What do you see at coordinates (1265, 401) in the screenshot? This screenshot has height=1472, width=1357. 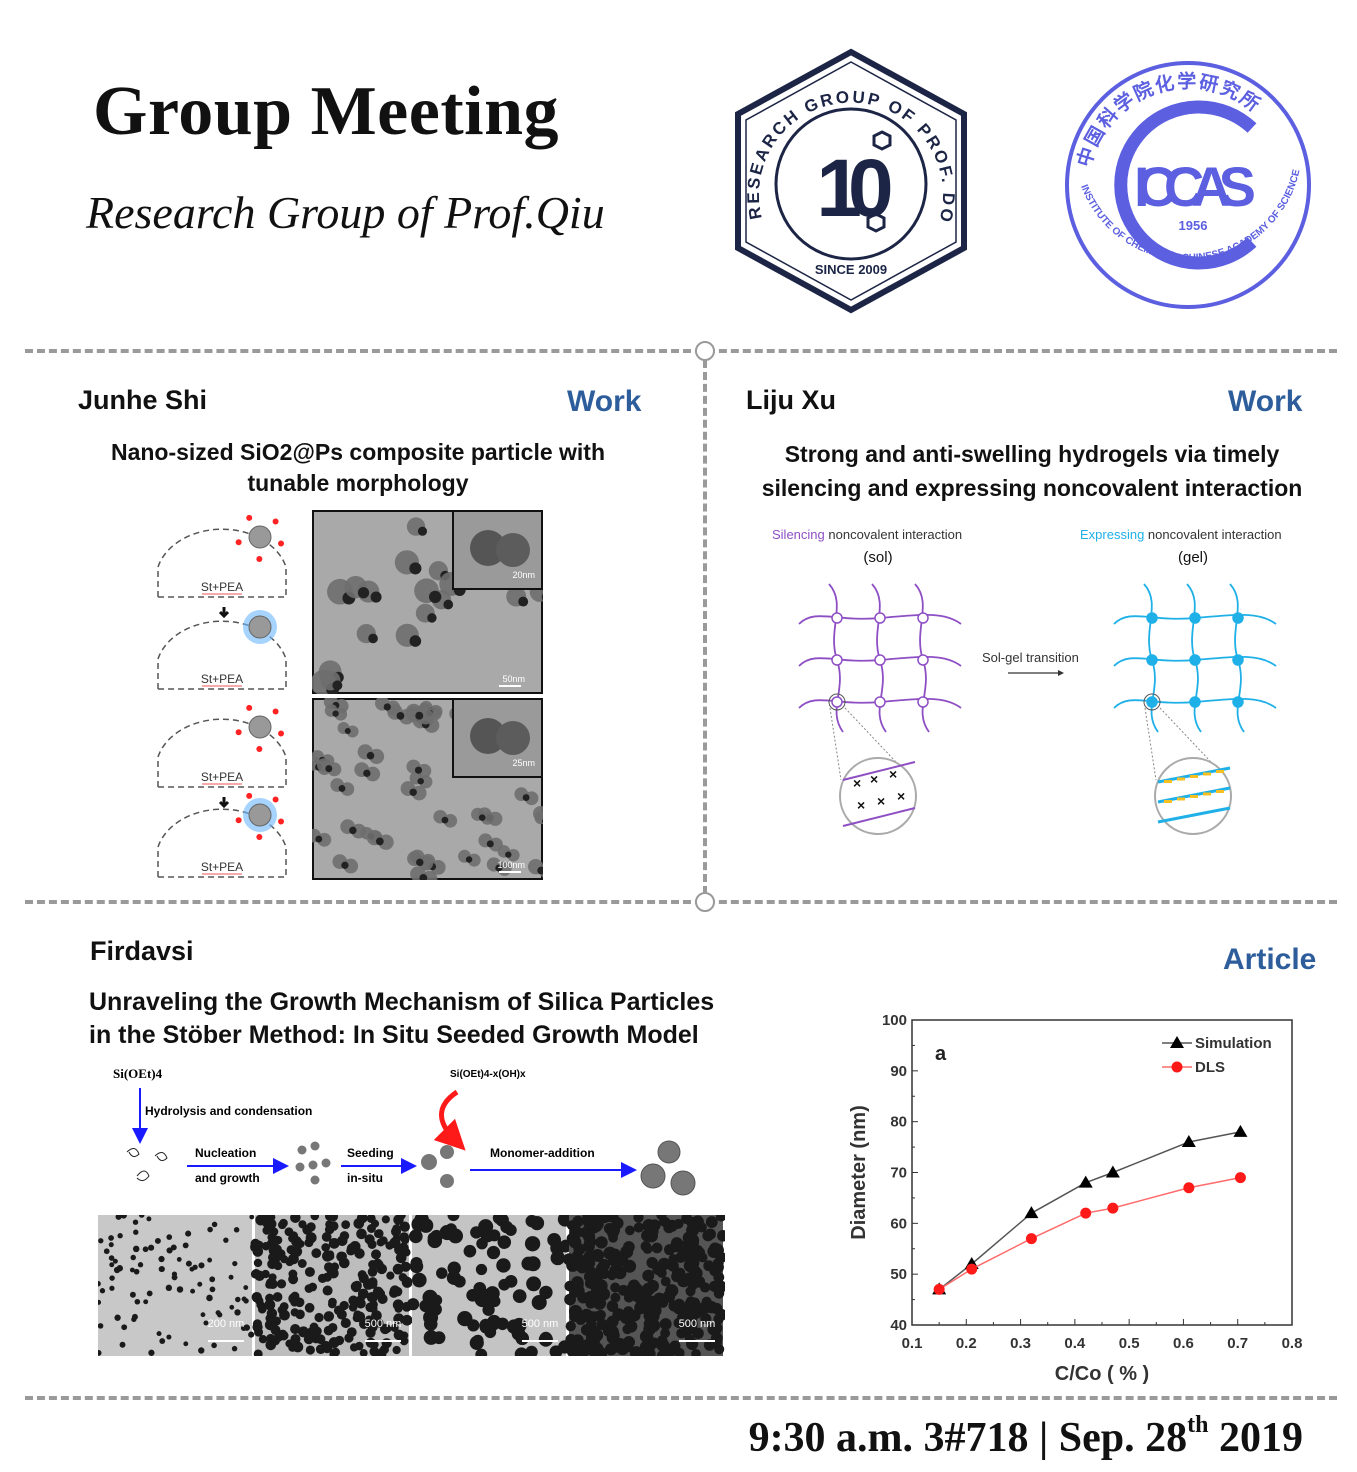 I see `liju-type-tag: Work` at bounding box center [1265, 401].